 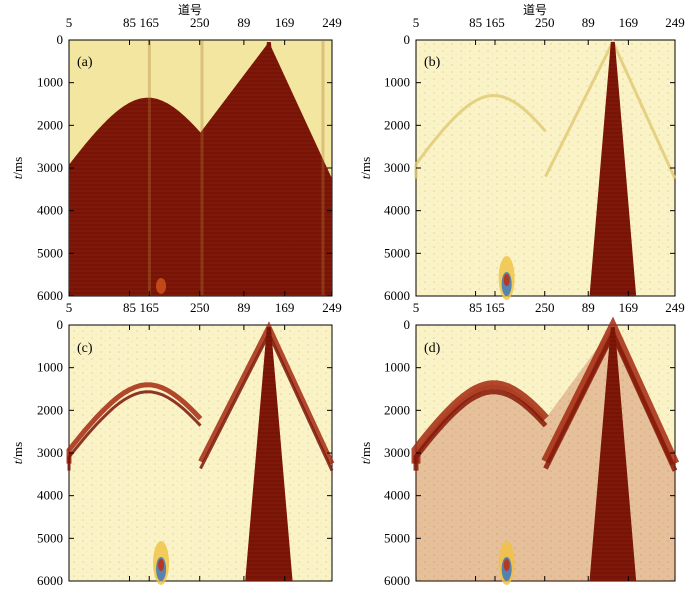 What do you see at coordinates (243, 307) in the screenshot?
I see `panel-c-x-tick-label: 89` at bounding box center [243, 307].